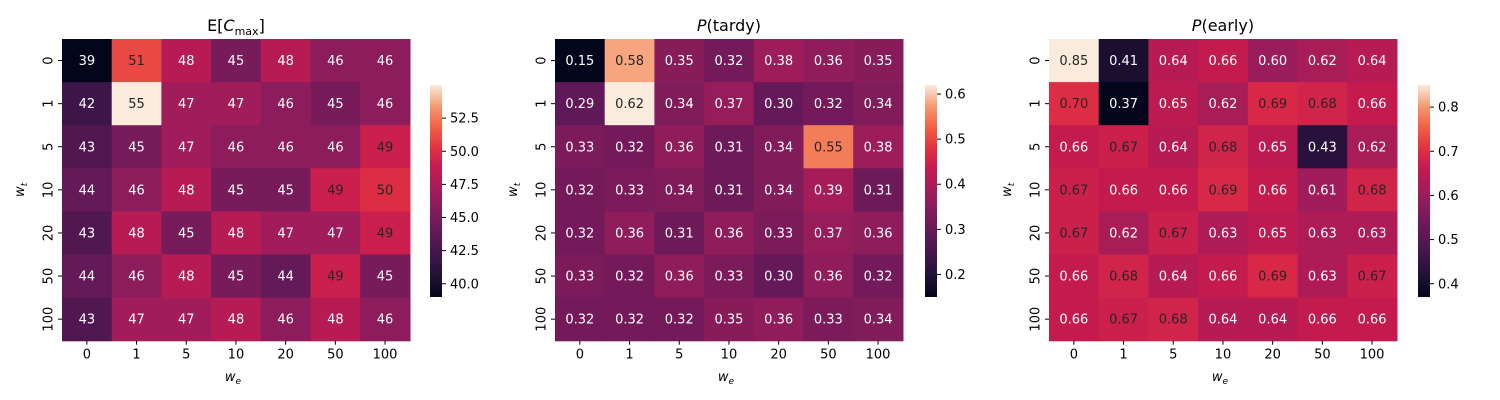  Describe the element at coordinates (1073, 61) in the screenshot. I see `cell-value-label: 0.85` at that location.